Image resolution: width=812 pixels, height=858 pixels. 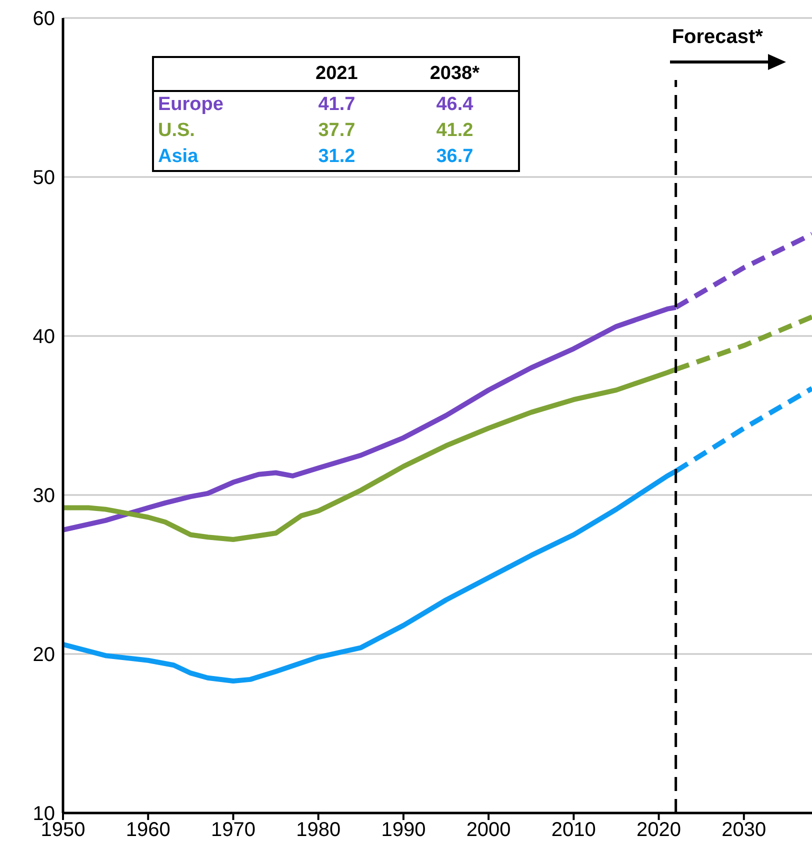 What do you see at coordinates (336, 105) in the screenshot?
I see `annotation: 41.7` at bounding box center [336, 105].